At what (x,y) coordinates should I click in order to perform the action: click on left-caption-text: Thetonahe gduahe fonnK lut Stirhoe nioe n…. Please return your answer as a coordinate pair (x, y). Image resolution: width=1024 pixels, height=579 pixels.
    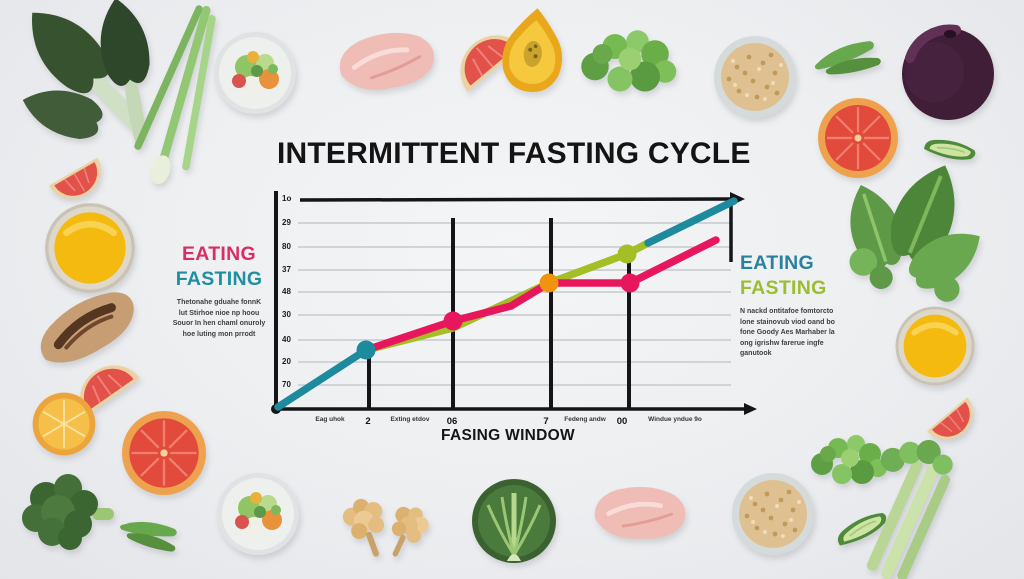
    Looking at the image, I should click on (219, 319).